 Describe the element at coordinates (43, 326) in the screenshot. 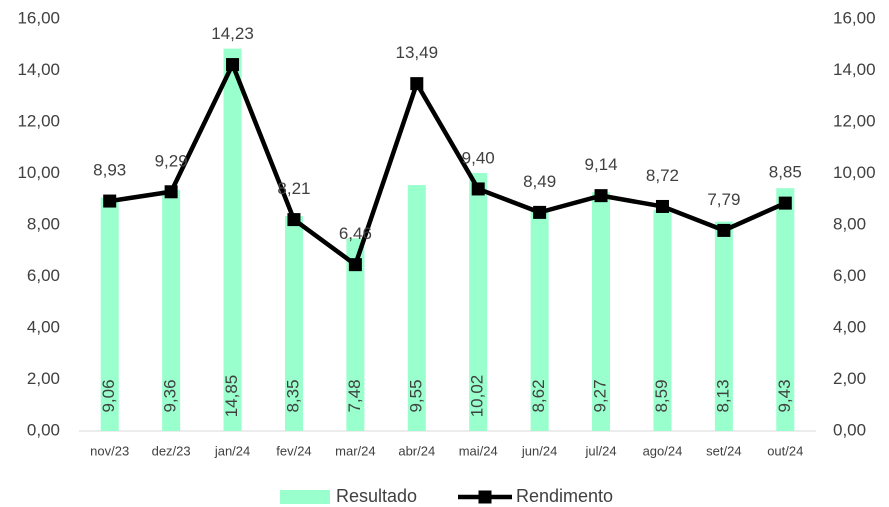

I see `y-tick-label: 4,00` at that location.